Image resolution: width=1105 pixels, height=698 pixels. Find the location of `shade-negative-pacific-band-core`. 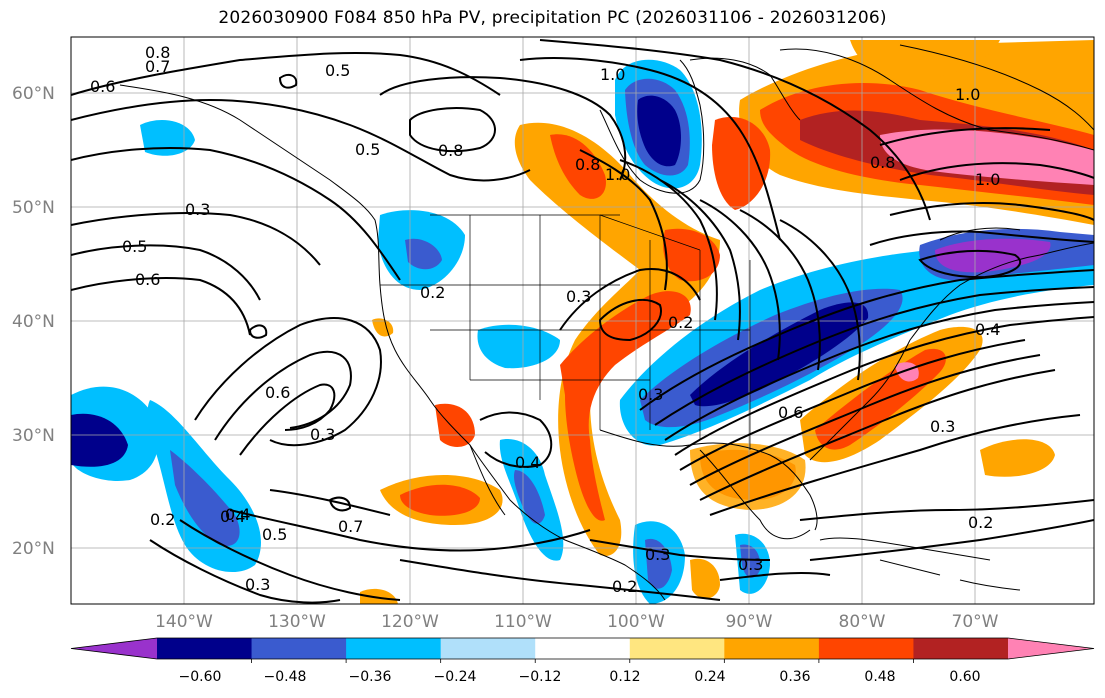

shade-negative-pacific-band-core is located at coordinates (205, 498).